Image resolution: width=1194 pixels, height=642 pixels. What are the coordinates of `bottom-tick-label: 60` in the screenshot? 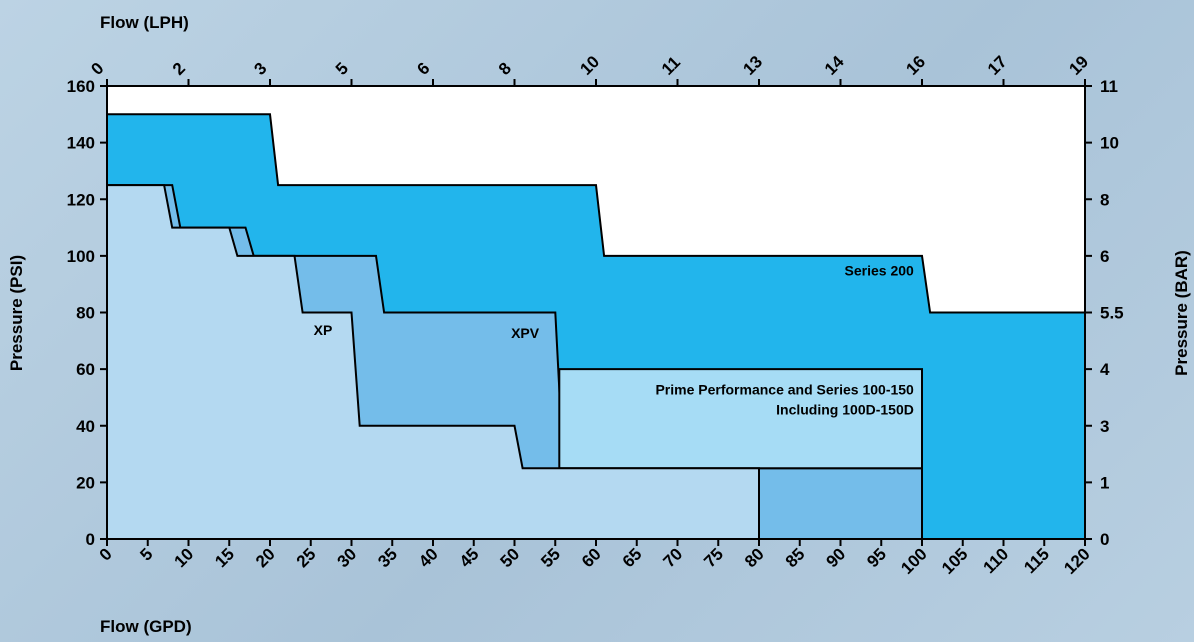 It's located at (591, 557).